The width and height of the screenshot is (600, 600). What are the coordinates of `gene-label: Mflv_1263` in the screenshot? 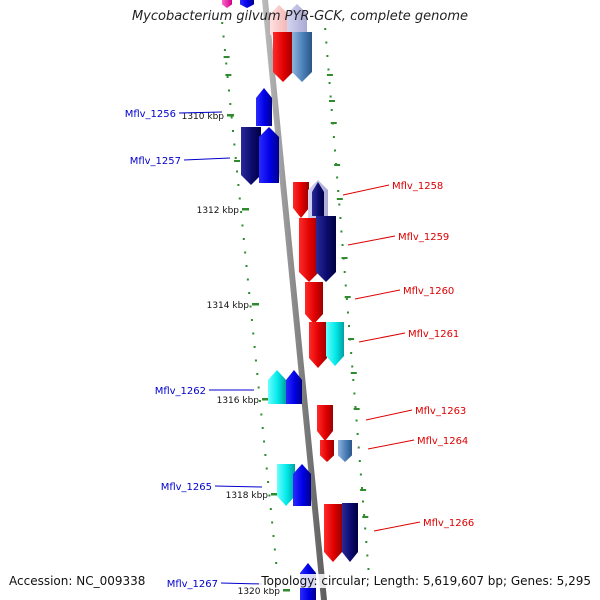 It's located at (440, 411).